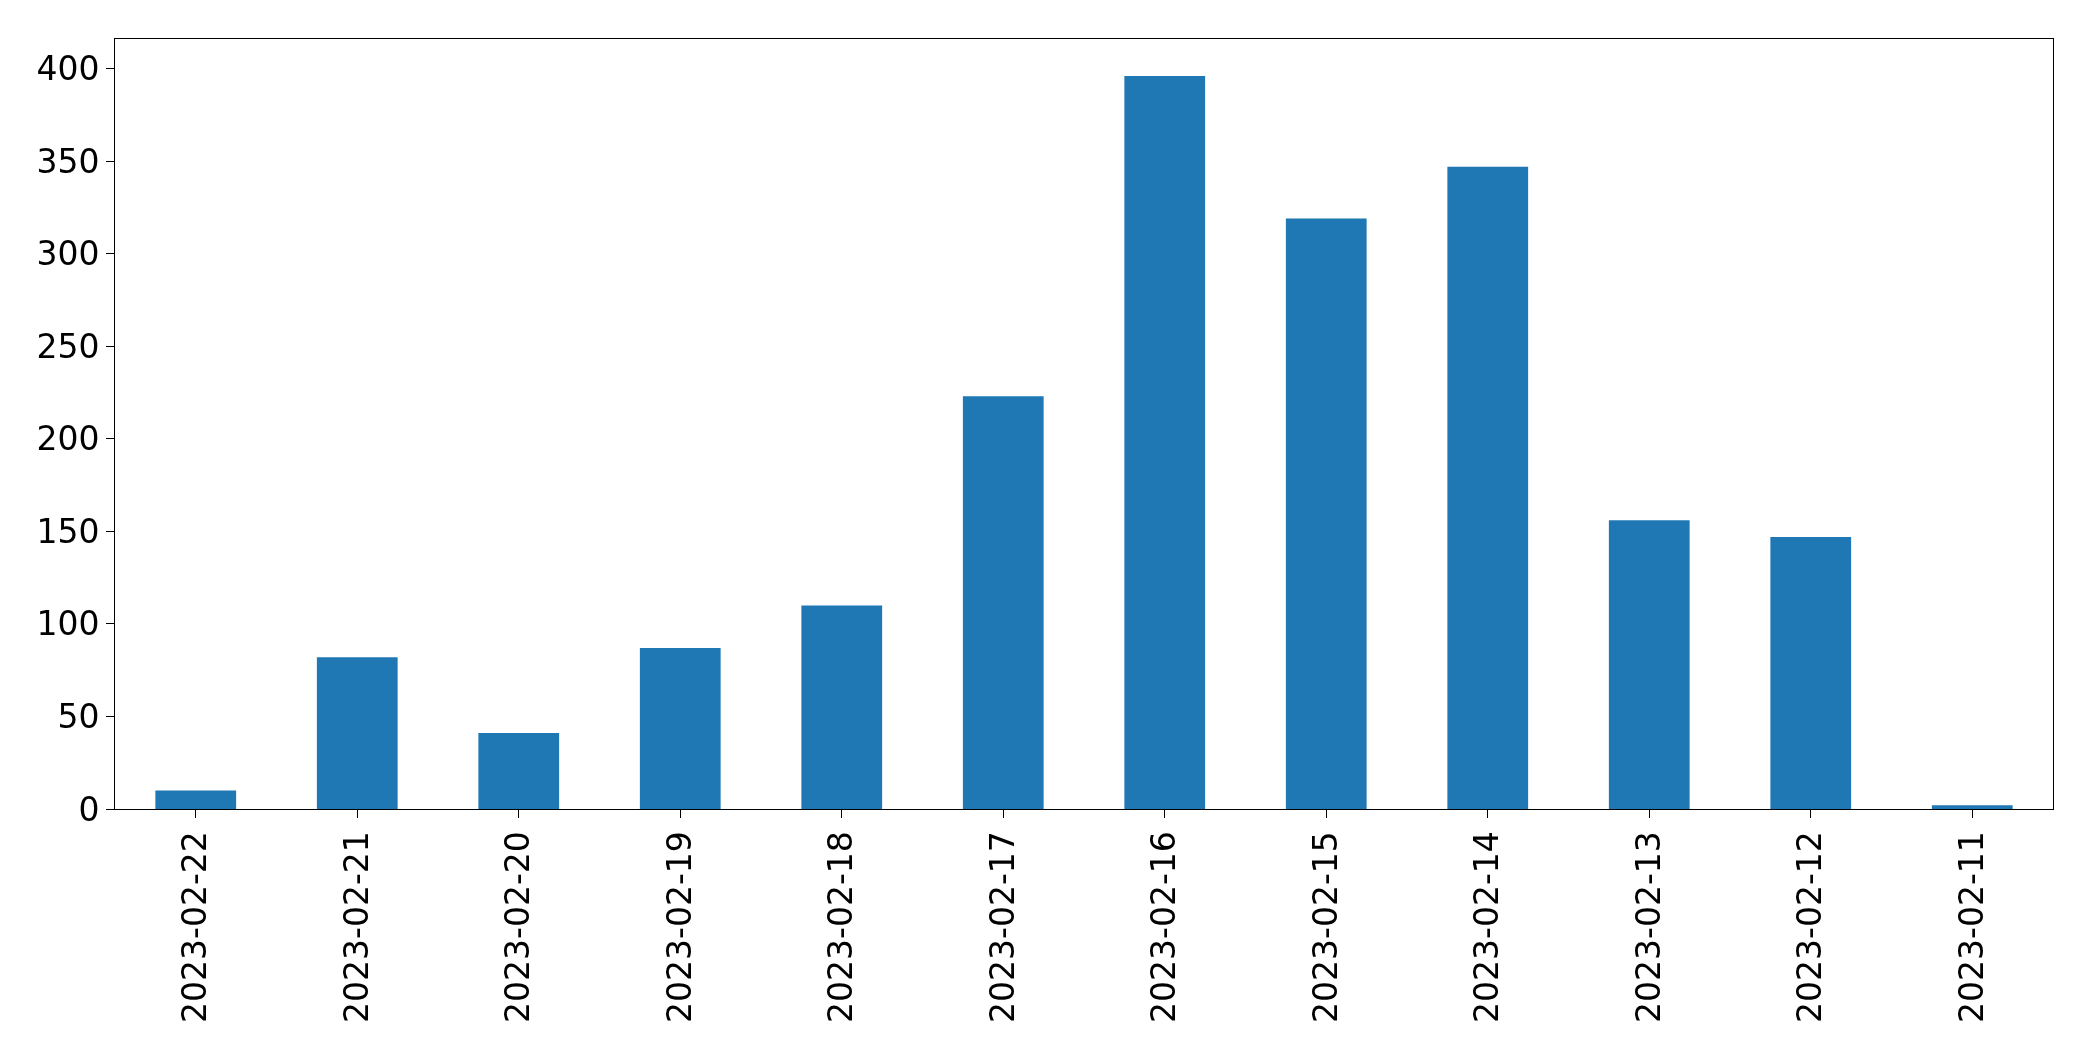 Image resolution: width=2093 pixels, height=1061 pixels. Describe the element at coordinates (78, 716) in the screenshot. I see `y-tick-label: 50` at that location.